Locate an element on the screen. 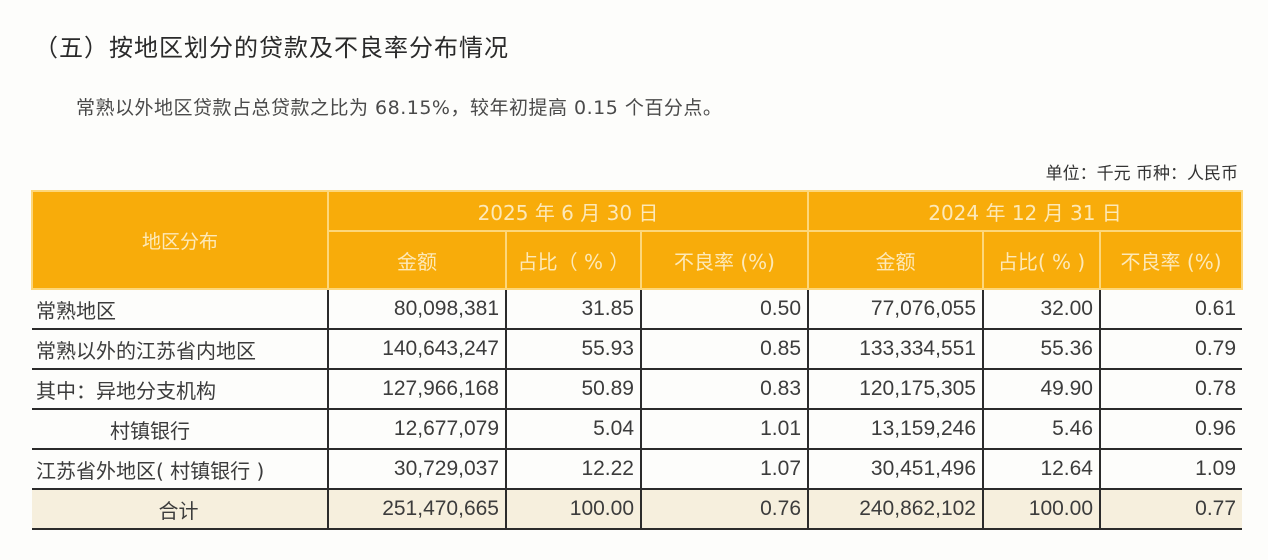 The width and height of the screenshot is (1268, 560). header-amount-2024: 金额 is located at coordinates (895, 260).